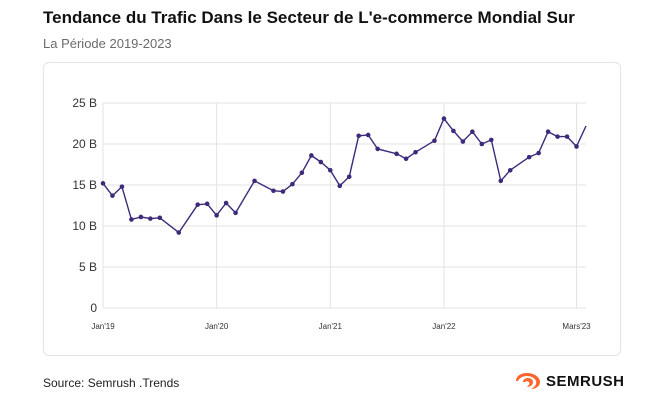  Describe the element at coordinates (576, 326) in the screenshot. I see `x-tick-label: Mars'23` at that location.